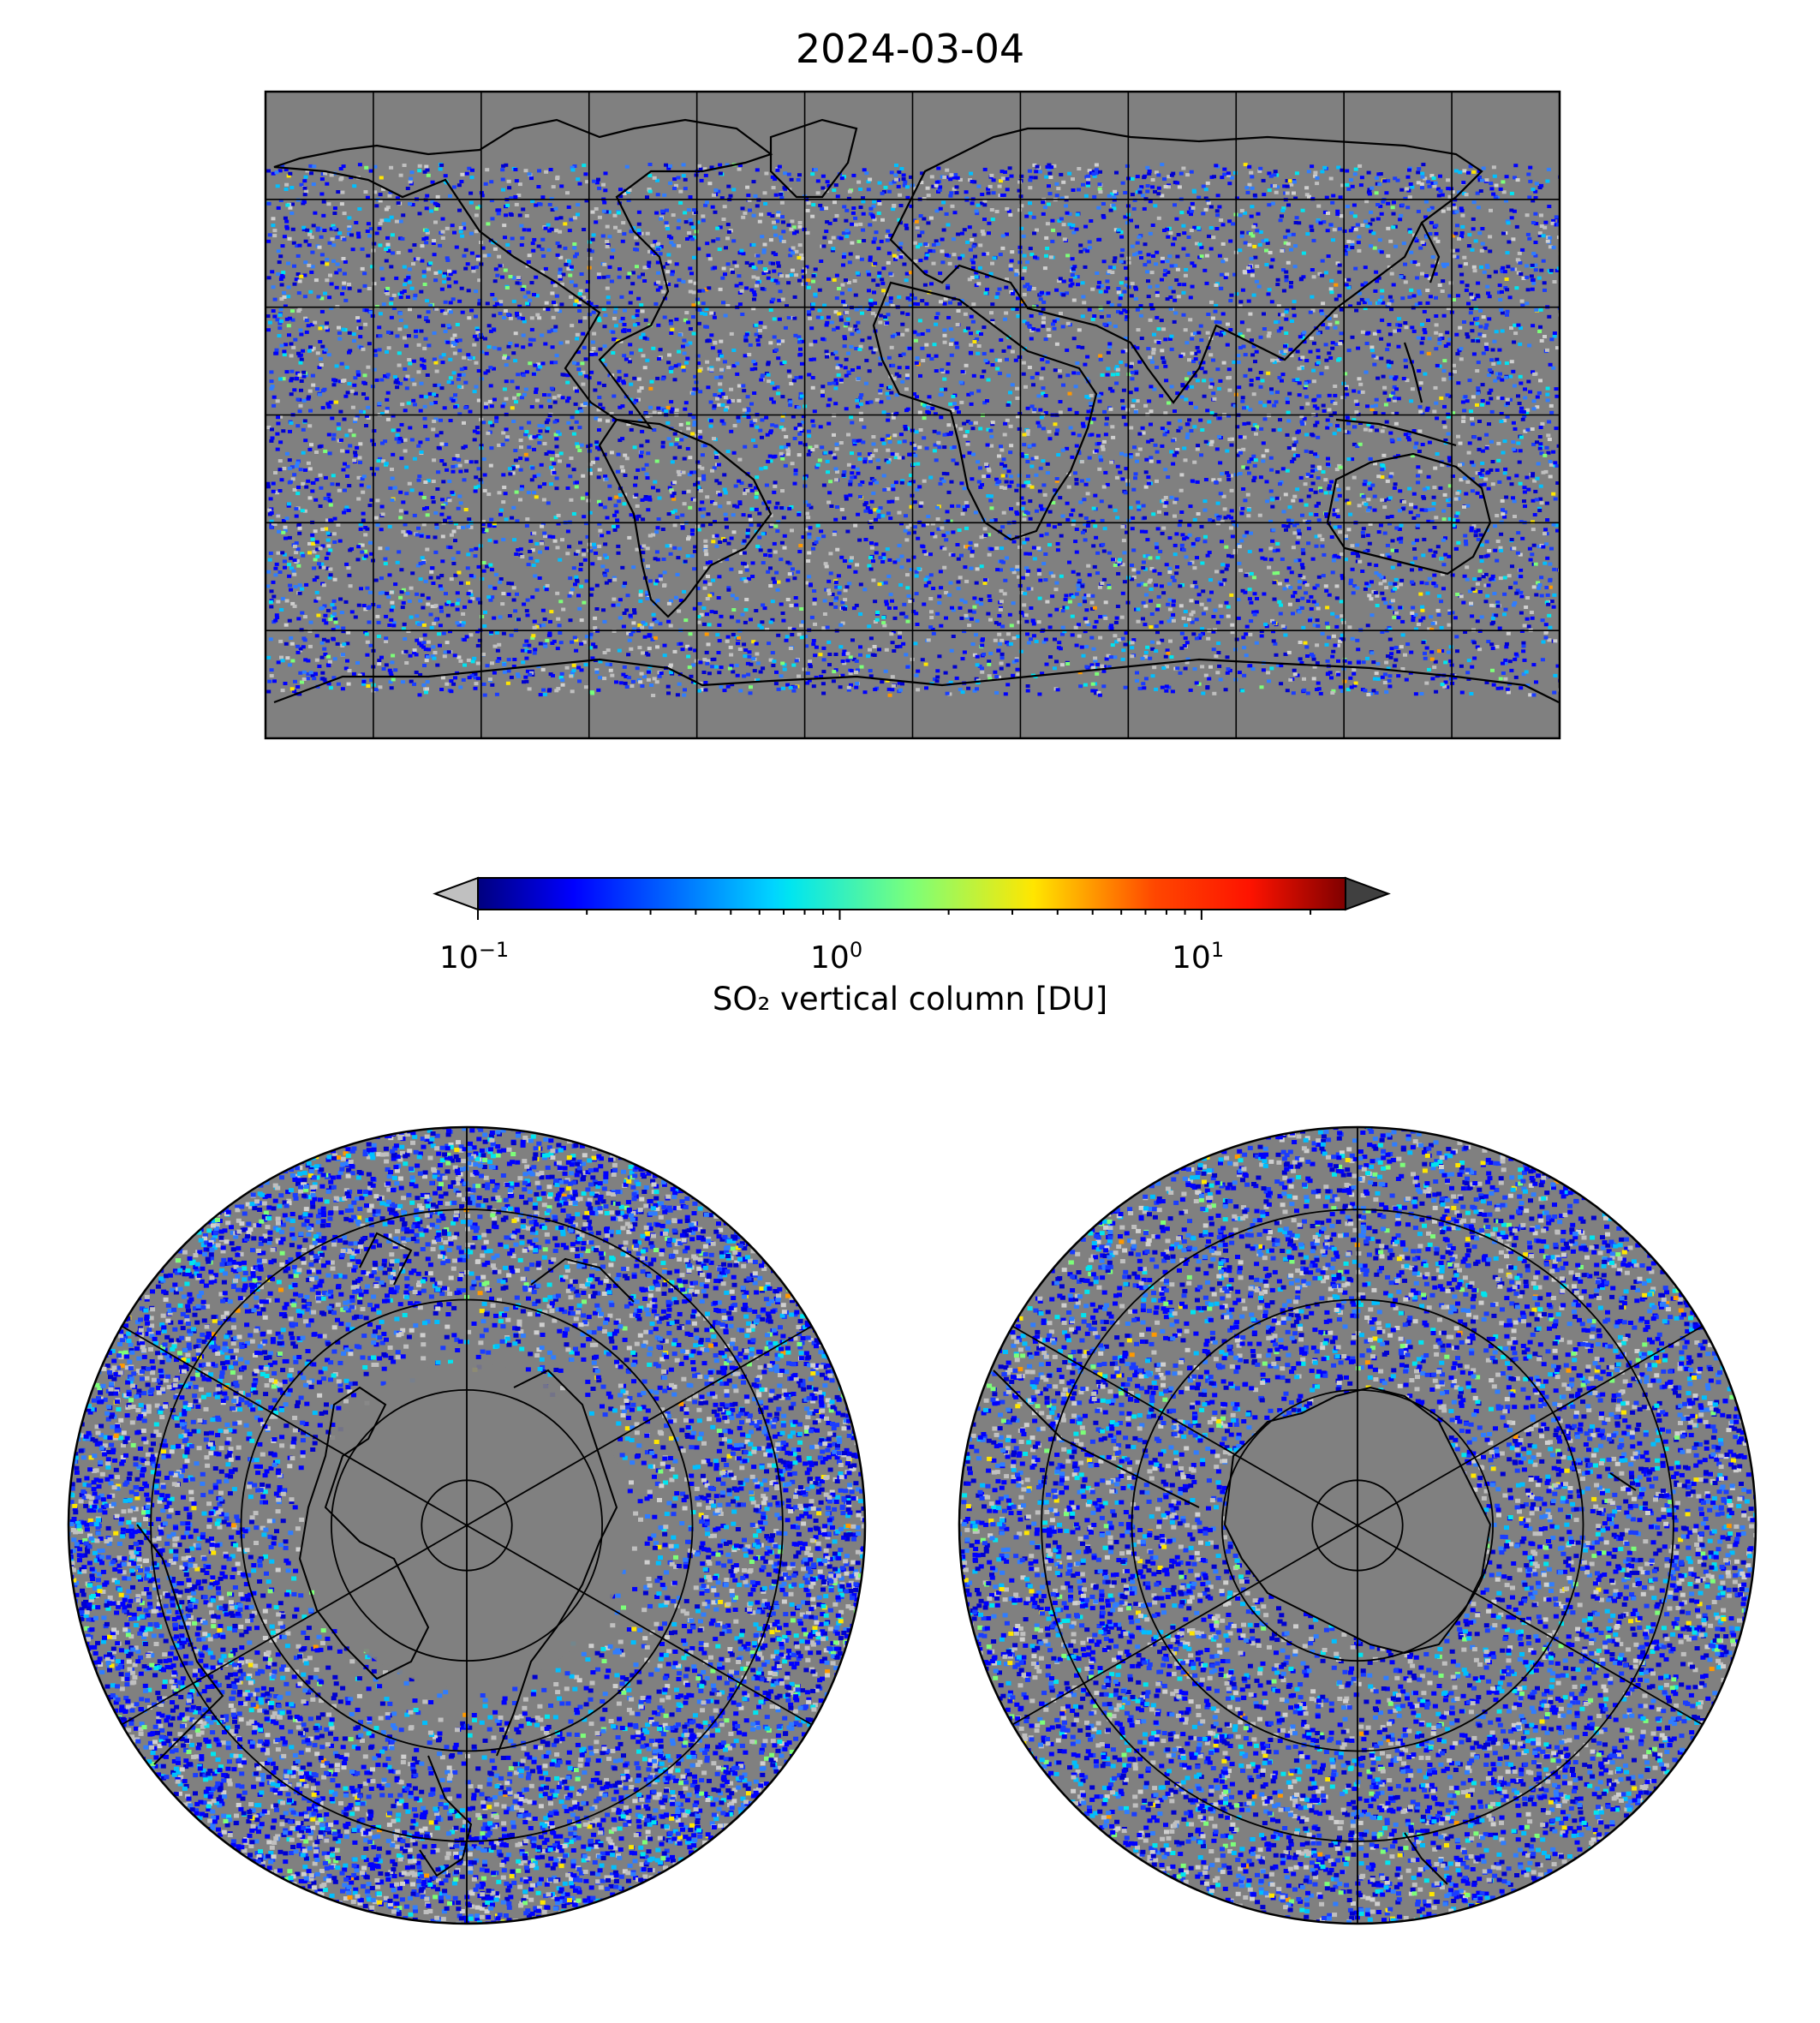 The image size is (1820, 2023). What do you see at coordinates (474, 958) in the screenshot?
I see `colorbar-tick-label-0: 10−1` at bounding box center [474, 958].